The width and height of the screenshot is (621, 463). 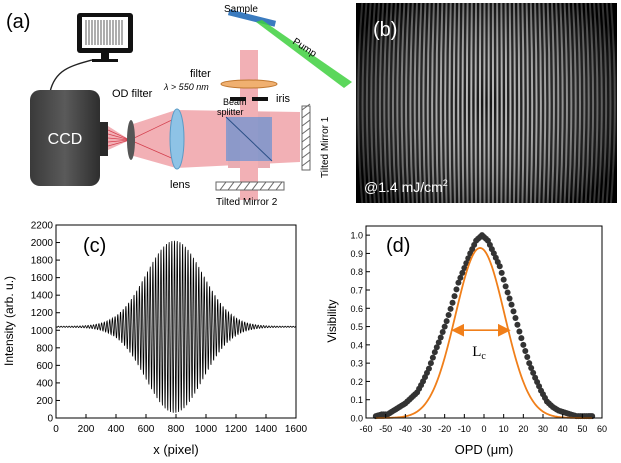 What do you see at coordinates (42, 243) in the screenshot?
I see `c-y-tick-label: 2000` at bounding box center [42, 243].